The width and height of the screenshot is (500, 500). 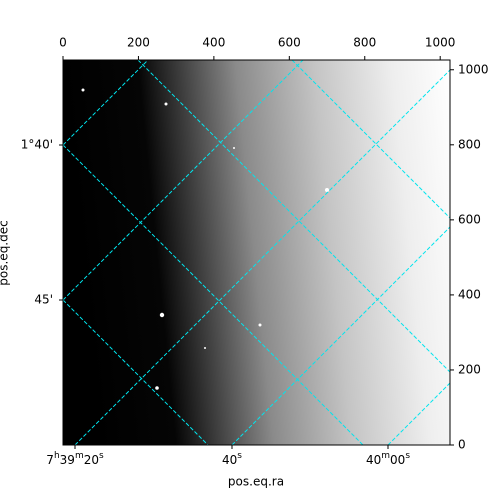 What do you see at coordinates (63, 43) in the screenshot?
I see `x-tick-label: 0` at bounding box center [63, 43].